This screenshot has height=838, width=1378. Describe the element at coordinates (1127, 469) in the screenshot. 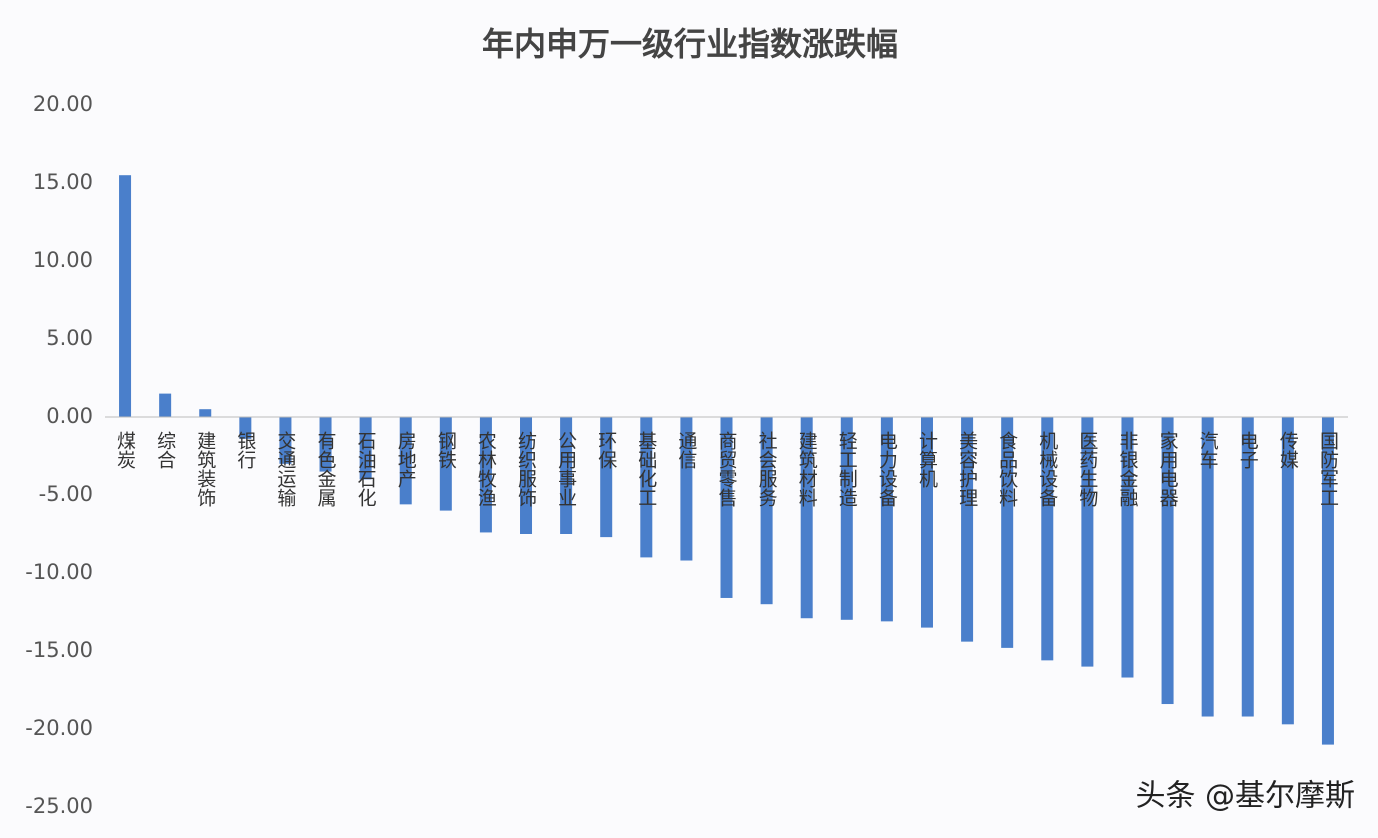

I see `x-tick-label: 非银金融` at that location.